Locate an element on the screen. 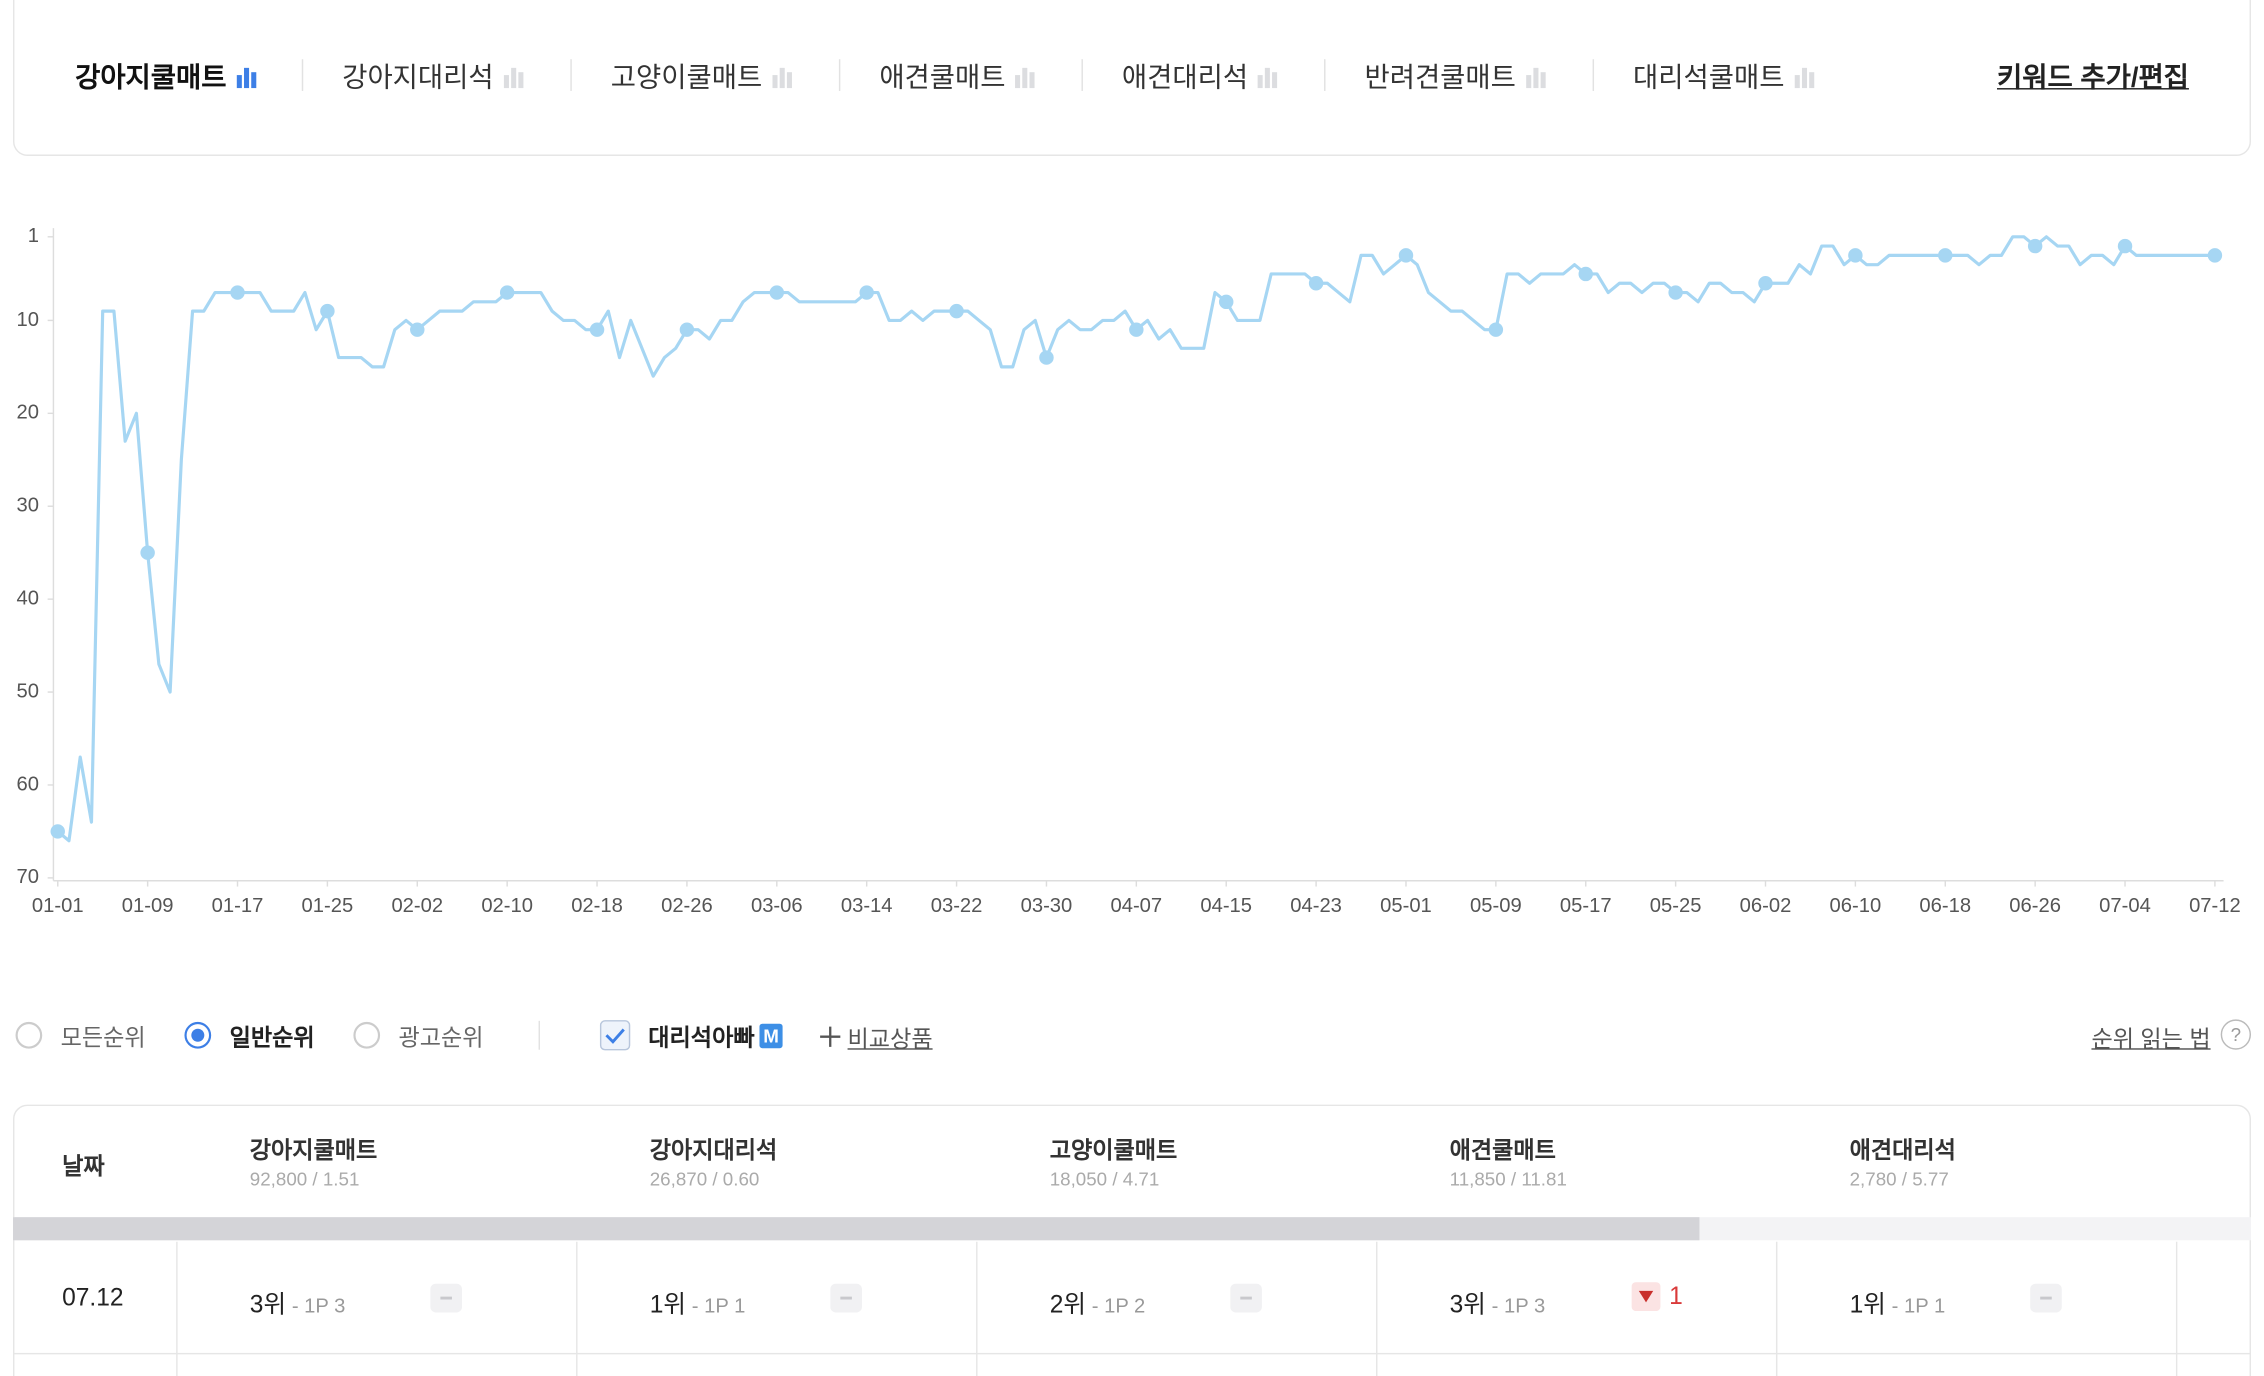 The width and height of the screenshot is (2264, 1376). rank: 1위 is located at coordinates (1867, 1304).